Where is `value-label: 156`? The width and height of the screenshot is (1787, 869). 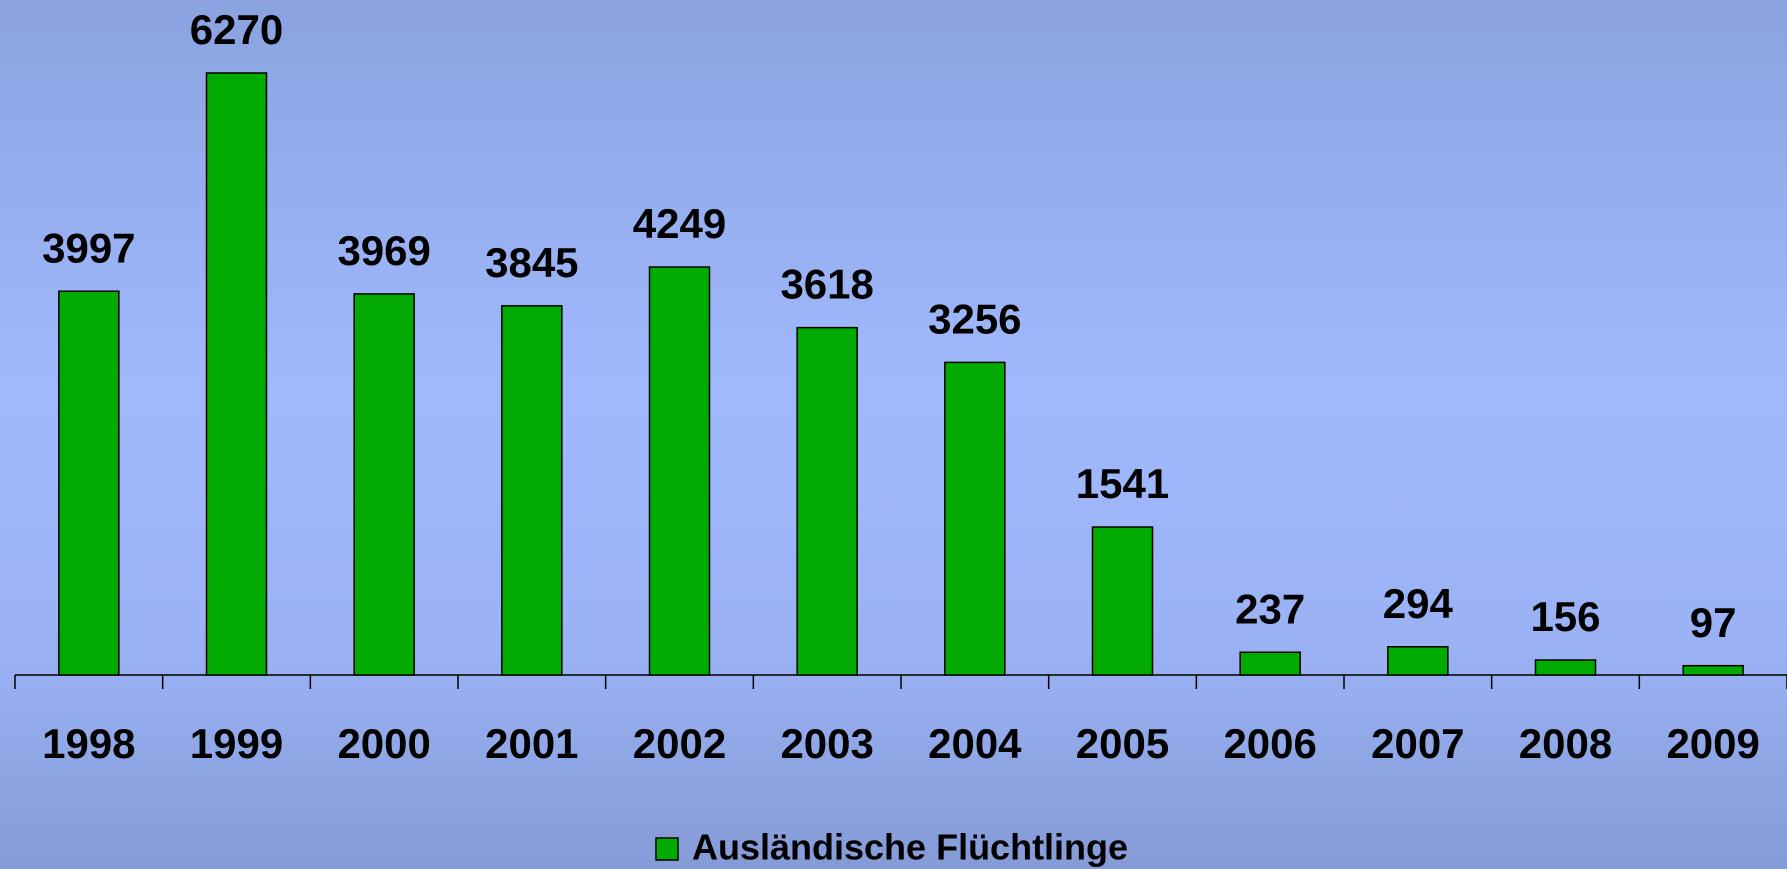
value-label: 156 is located at coordinates (1565, 616).